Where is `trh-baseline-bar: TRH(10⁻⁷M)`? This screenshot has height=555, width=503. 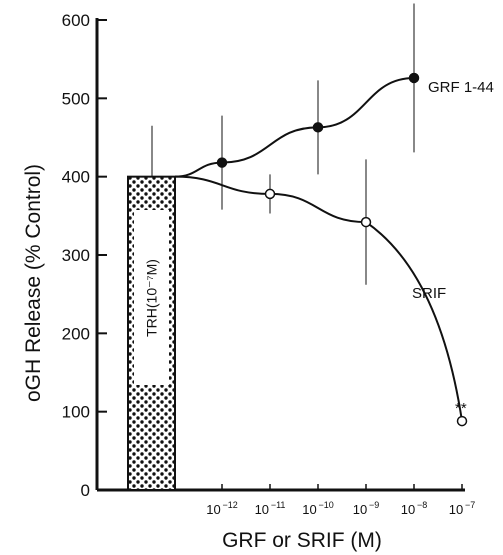
trh-baseline-bar: TRH(10⁻⁷M) is located at coordinates (151, 308).